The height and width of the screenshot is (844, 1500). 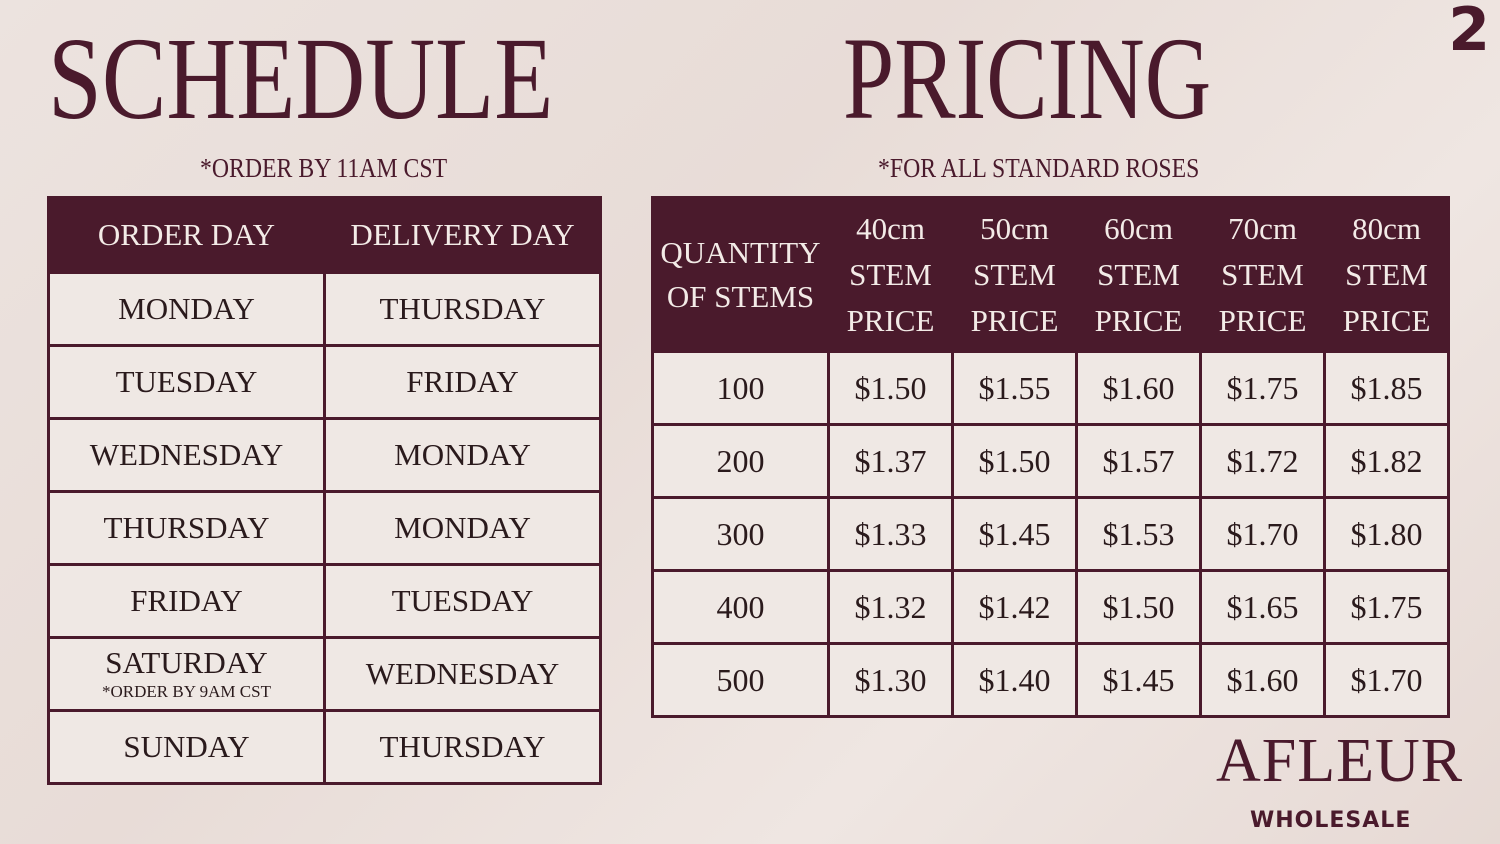 I want to click on price-cell: $1.80, so click(x=1386, y=534).